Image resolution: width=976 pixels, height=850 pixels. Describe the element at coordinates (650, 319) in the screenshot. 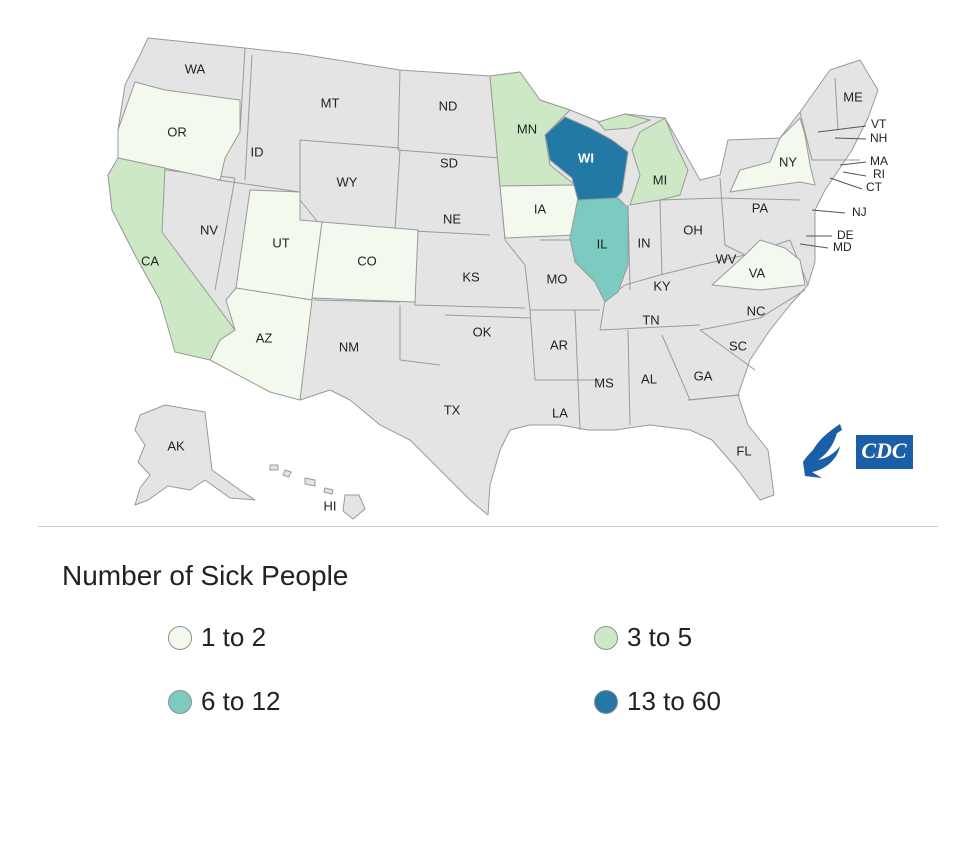

I see `state-label-tn: TN` at that location.